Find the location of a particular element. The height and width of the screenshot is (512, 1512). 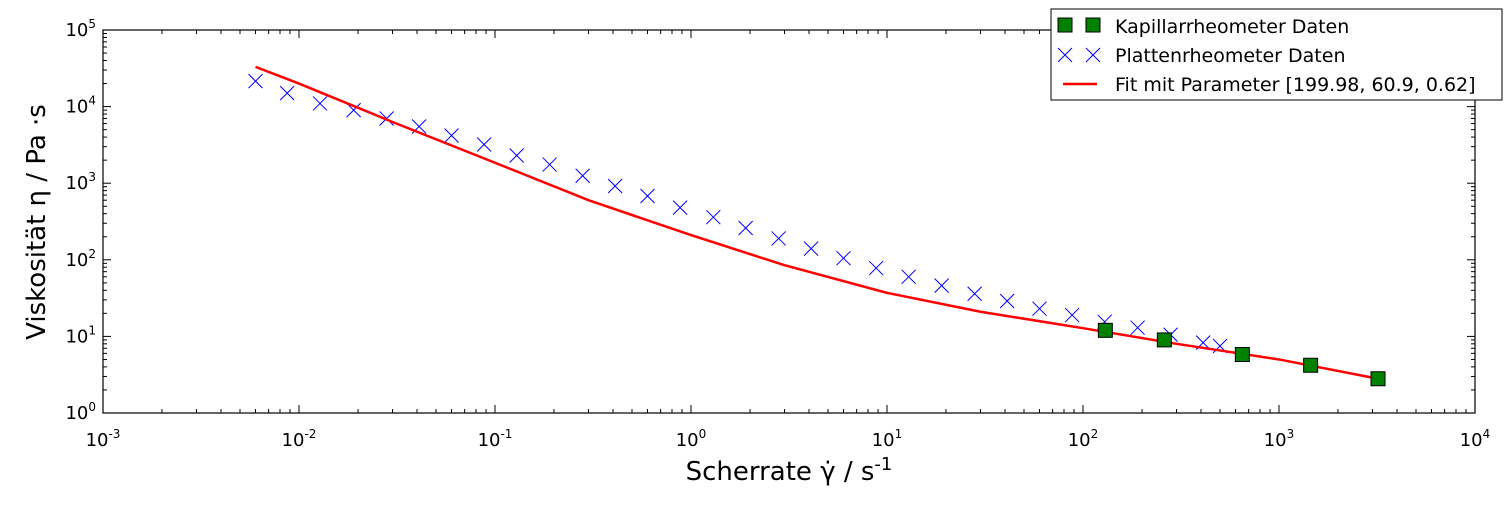

y-axis-label: Viskosität η / Pa ·s is located at coordinates (37, 222).